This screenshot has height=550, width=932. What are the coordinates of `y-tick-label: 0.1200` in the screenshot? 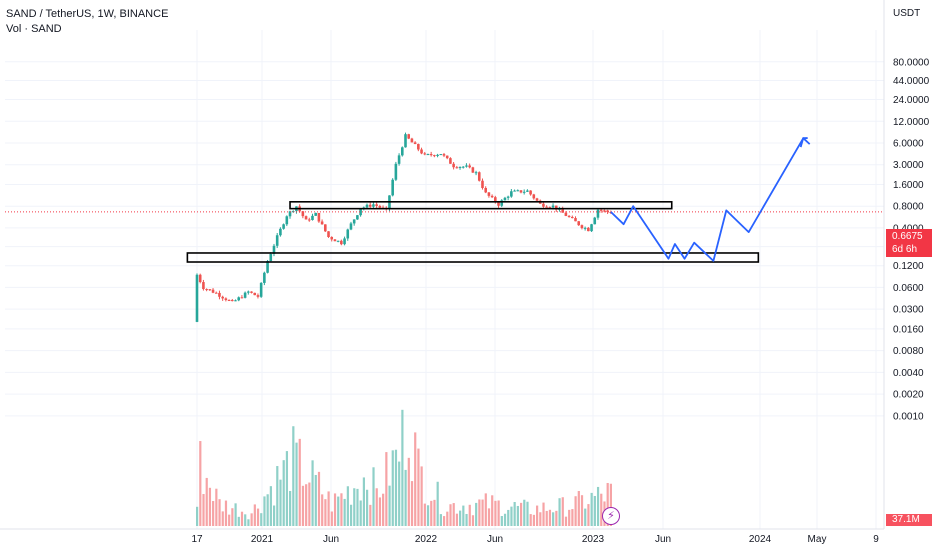 It's located at (908, 266).